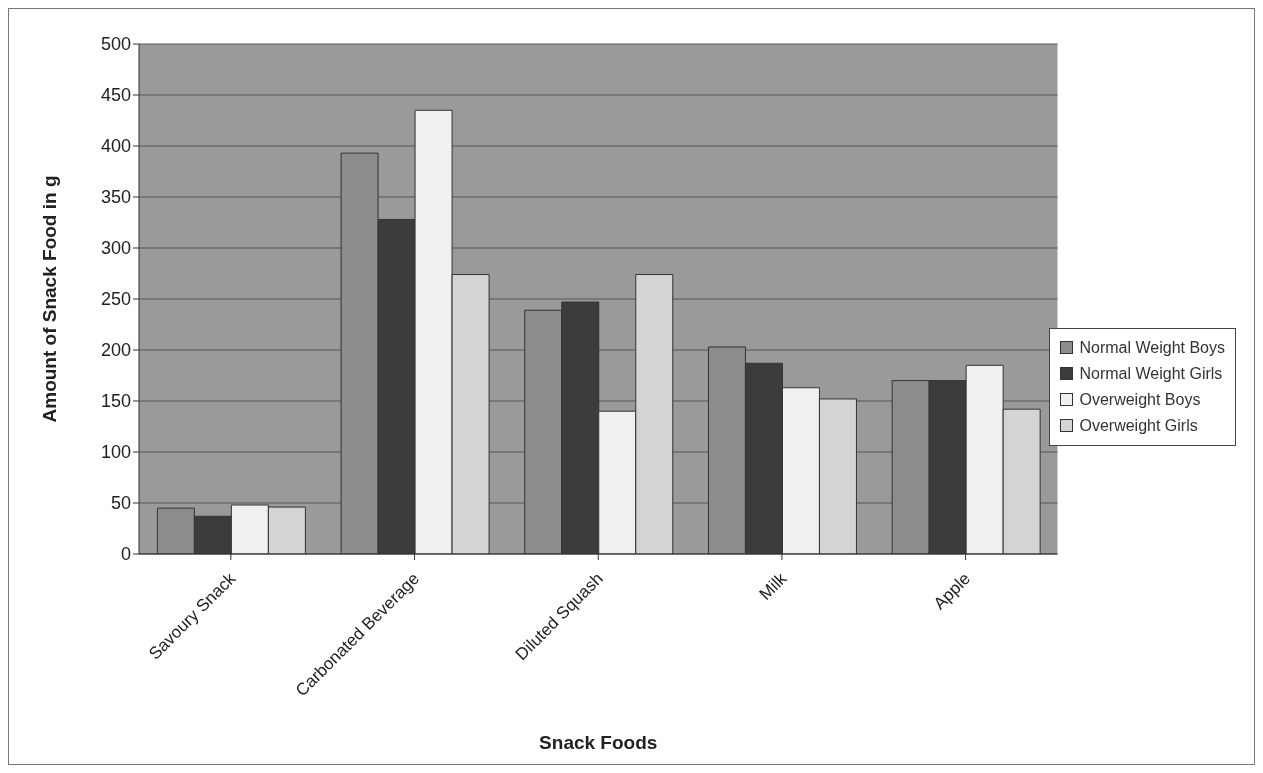 The width and height of the screenshot is (1263, 773). What do you see at coordinates (115, 95) in the screenshot?
I see `y-tick-label: 450` at bounding box center [115, 95].